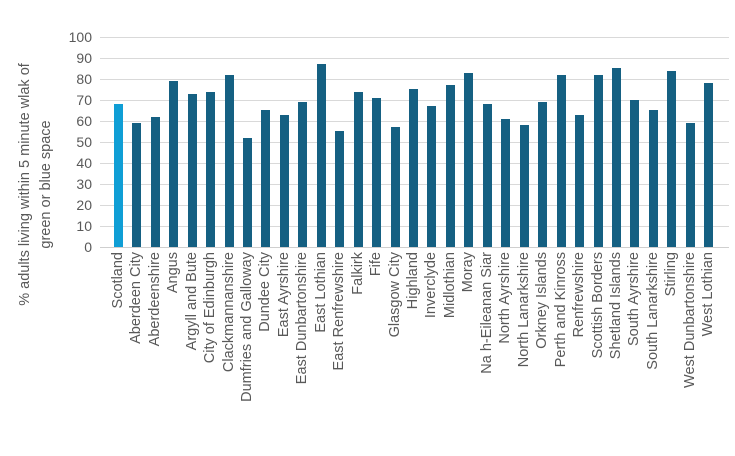 This screenshot has height=456, width=735. I want to click on bar-east-ayrshire, so click(284, 181).